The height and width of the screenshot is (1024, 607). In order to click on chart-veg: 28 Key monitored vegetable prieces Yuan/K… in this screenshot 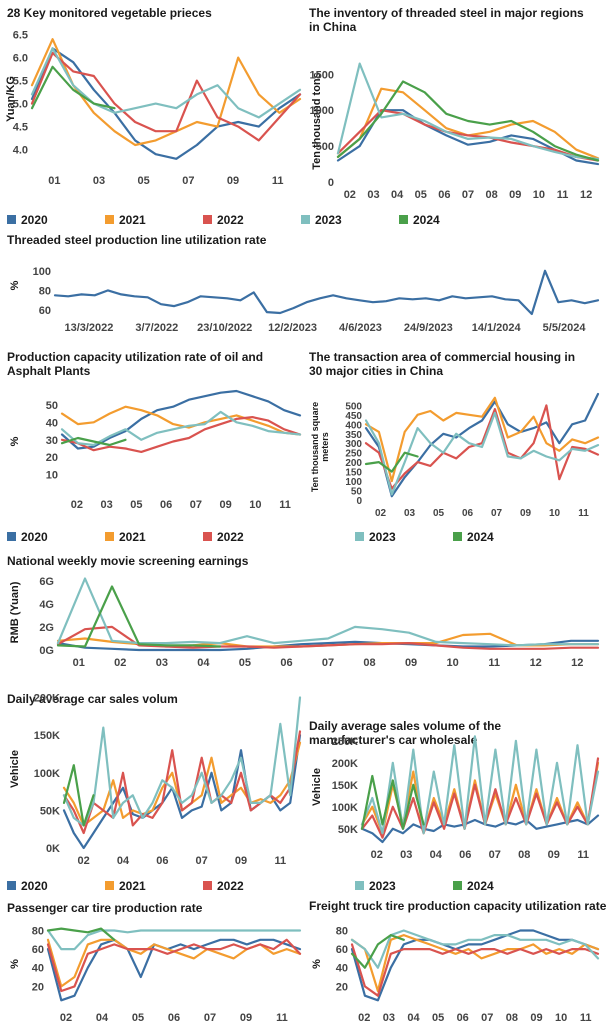, I will do `click(153, 96)`.